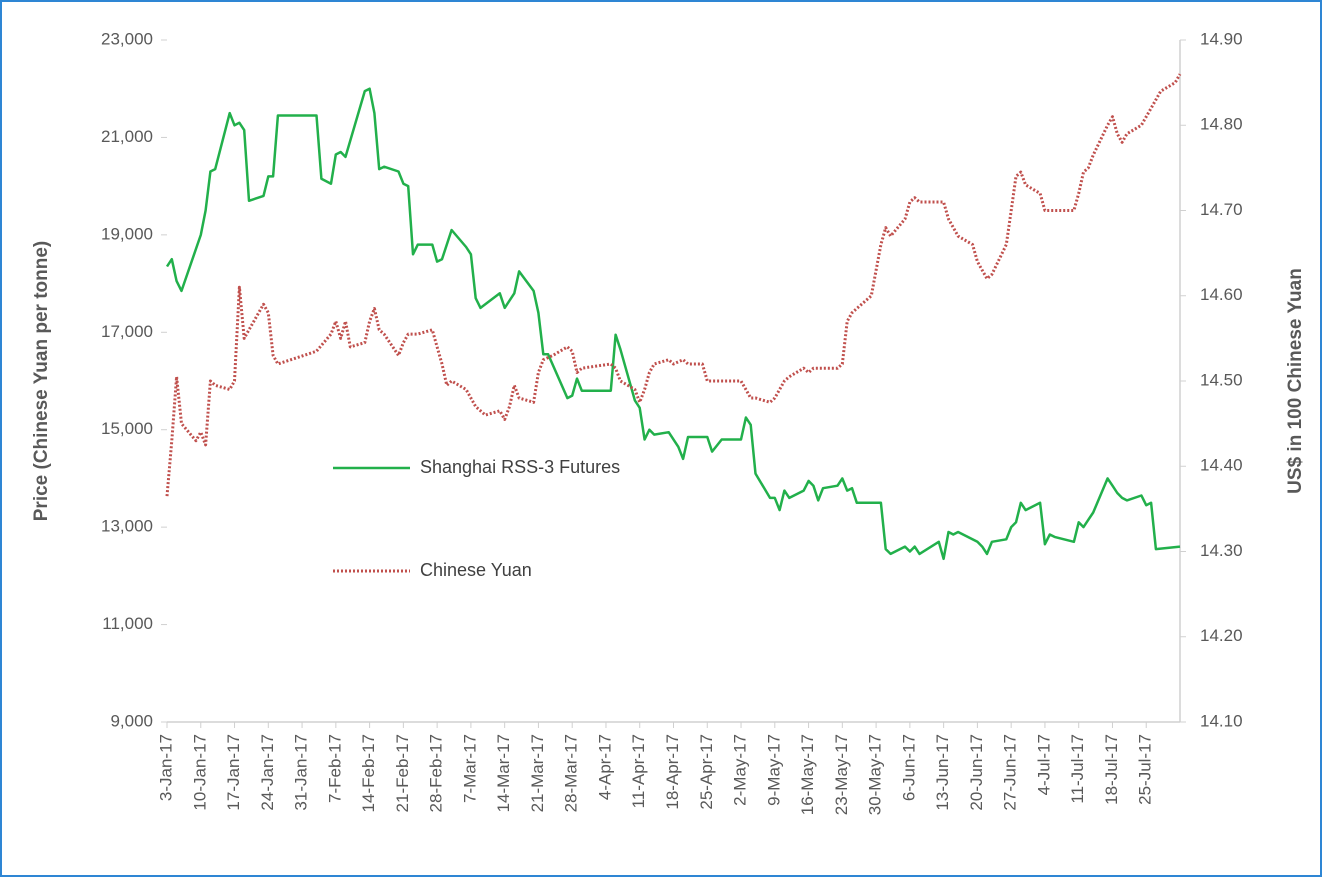 This screenshot has width=1322, height=877. I want to click on x-tick-label: 25-Apr-17, so click(706, 772).